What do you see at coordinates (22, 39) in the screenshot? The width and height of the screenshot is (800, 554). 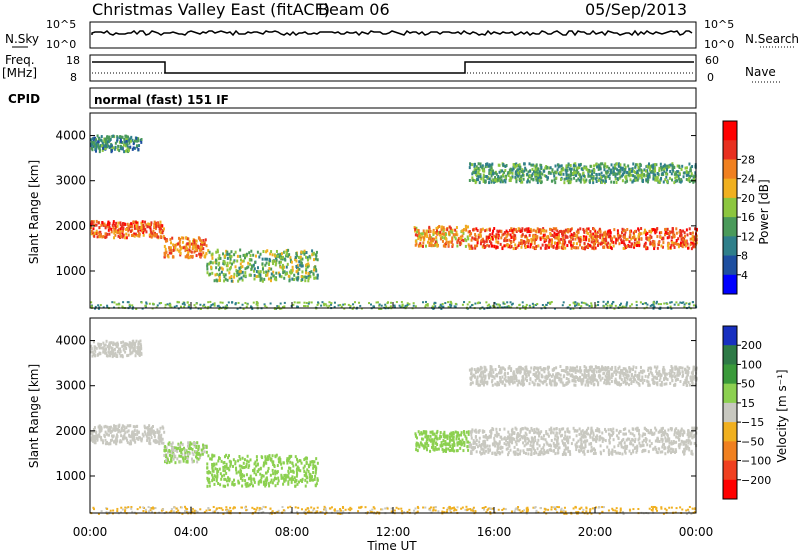 I see `nsky-label: N.Sky` at bounding box center [22, 39].